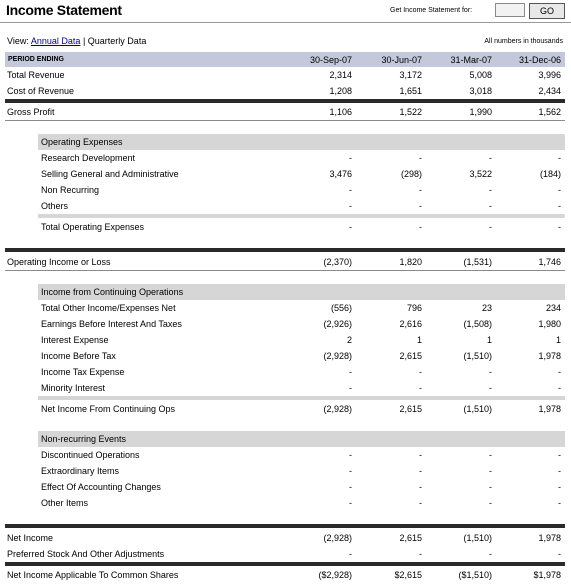  I want to click on row-value: (298), so click(411, 174).